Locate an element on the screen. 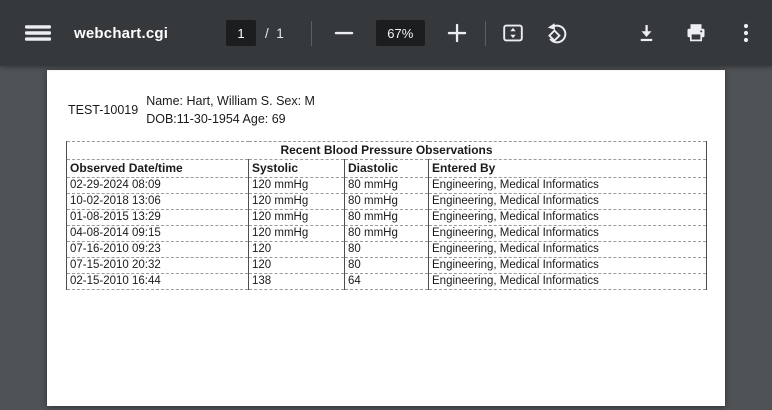  download-icon is located at coordinates (646, 33).